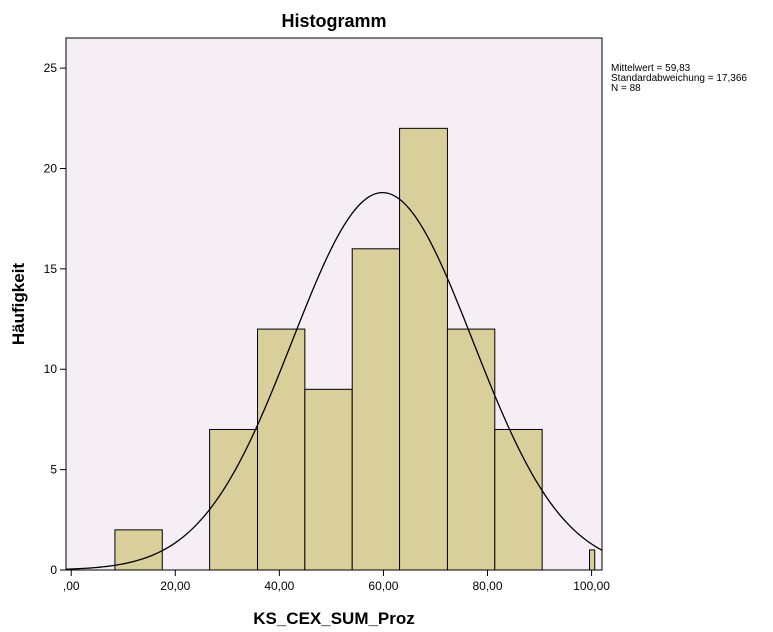 Image resolution: width=773 pixels, height=632 pixels. I want to click on y-axis-label: Häufigkeit, so click(18, 304).